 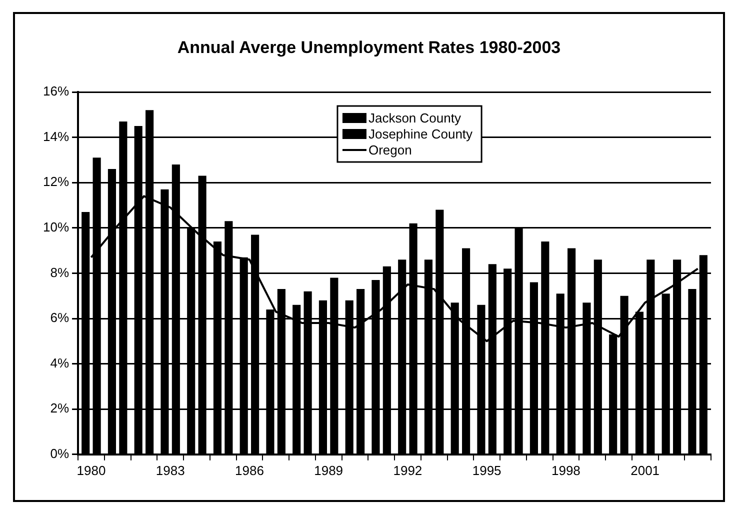 I want to click on y-tick-label: 4%, so click(x=60, y=362).